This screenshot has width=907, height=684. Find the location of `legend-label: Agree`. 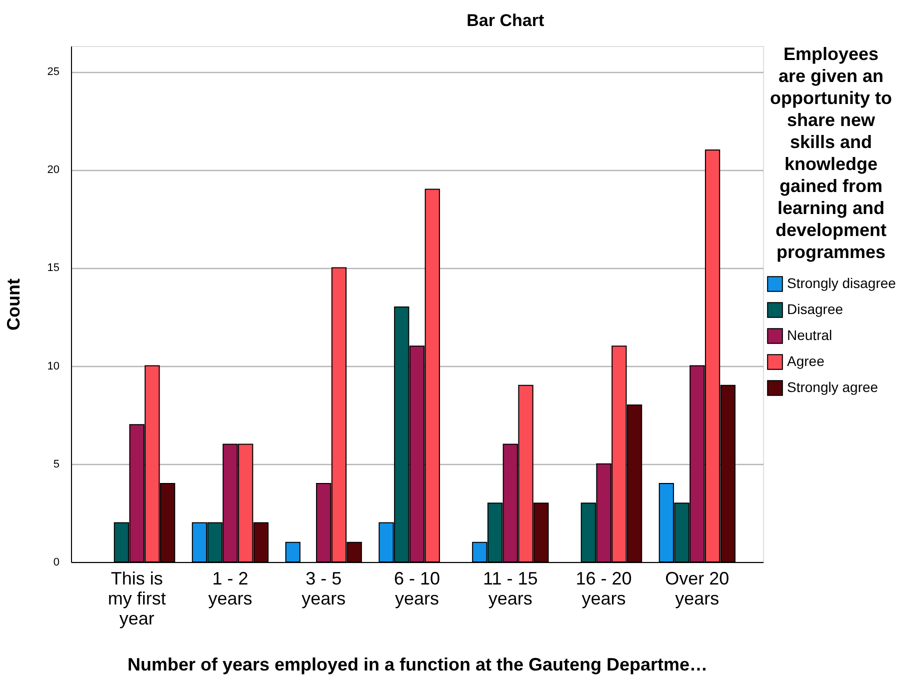

legend-label: Agree is located at coordinates (806, 361).